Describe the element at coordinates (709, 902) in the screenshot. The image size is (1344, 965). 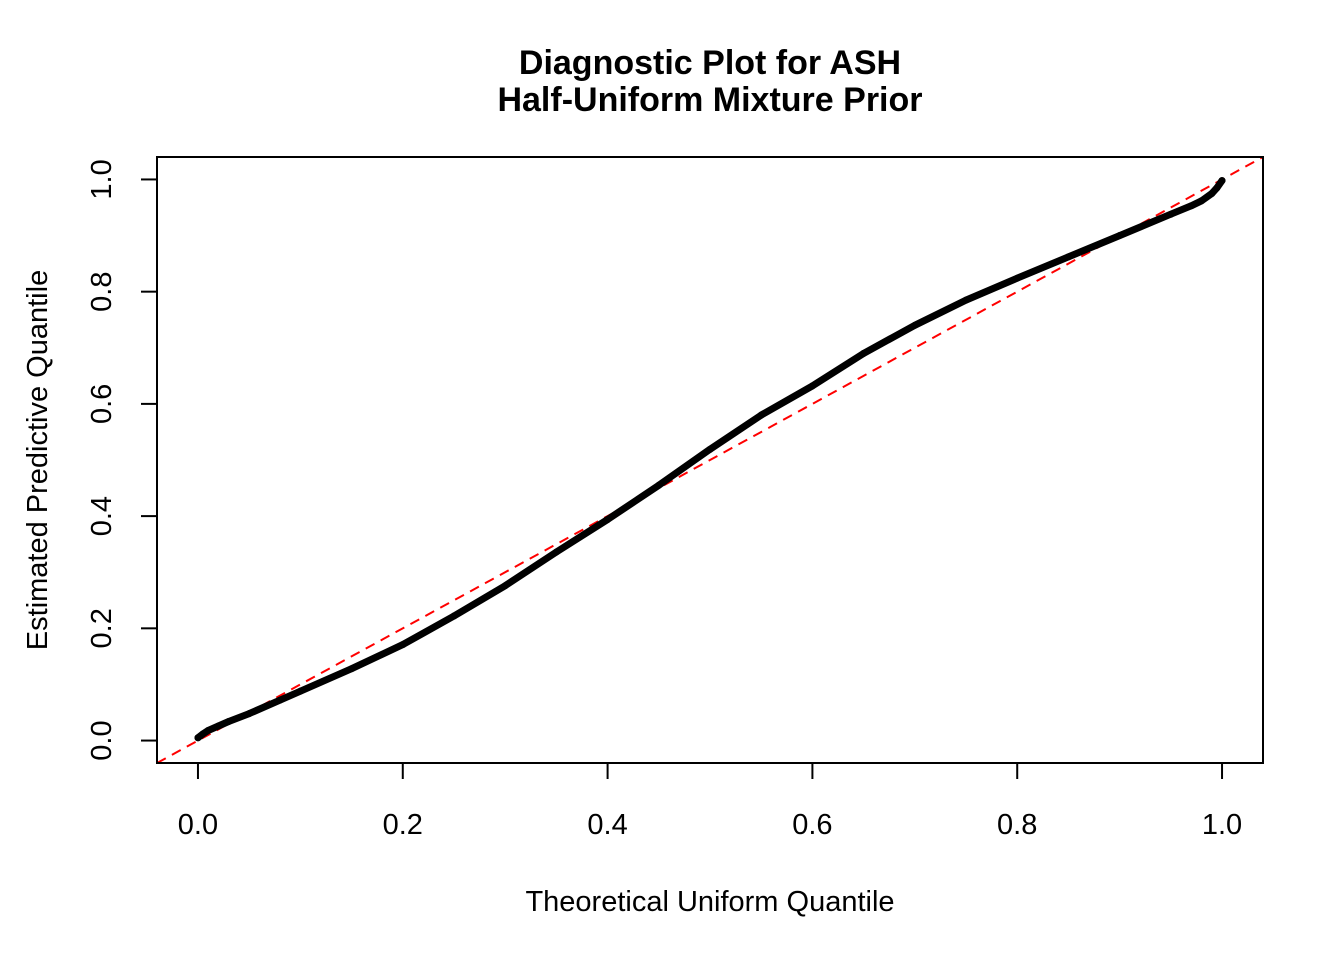
I see `x-axis-label: Theoretical Uniform Quantile` at that location.